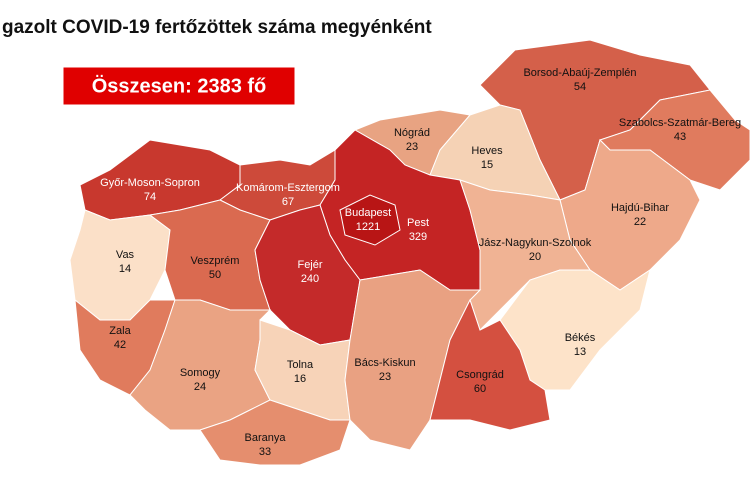 The image size is (750, 500). What do you see at coordinates (200, 373) in the screenshot?
I see `county-name: Somogy` at bounding box center [200, 373].